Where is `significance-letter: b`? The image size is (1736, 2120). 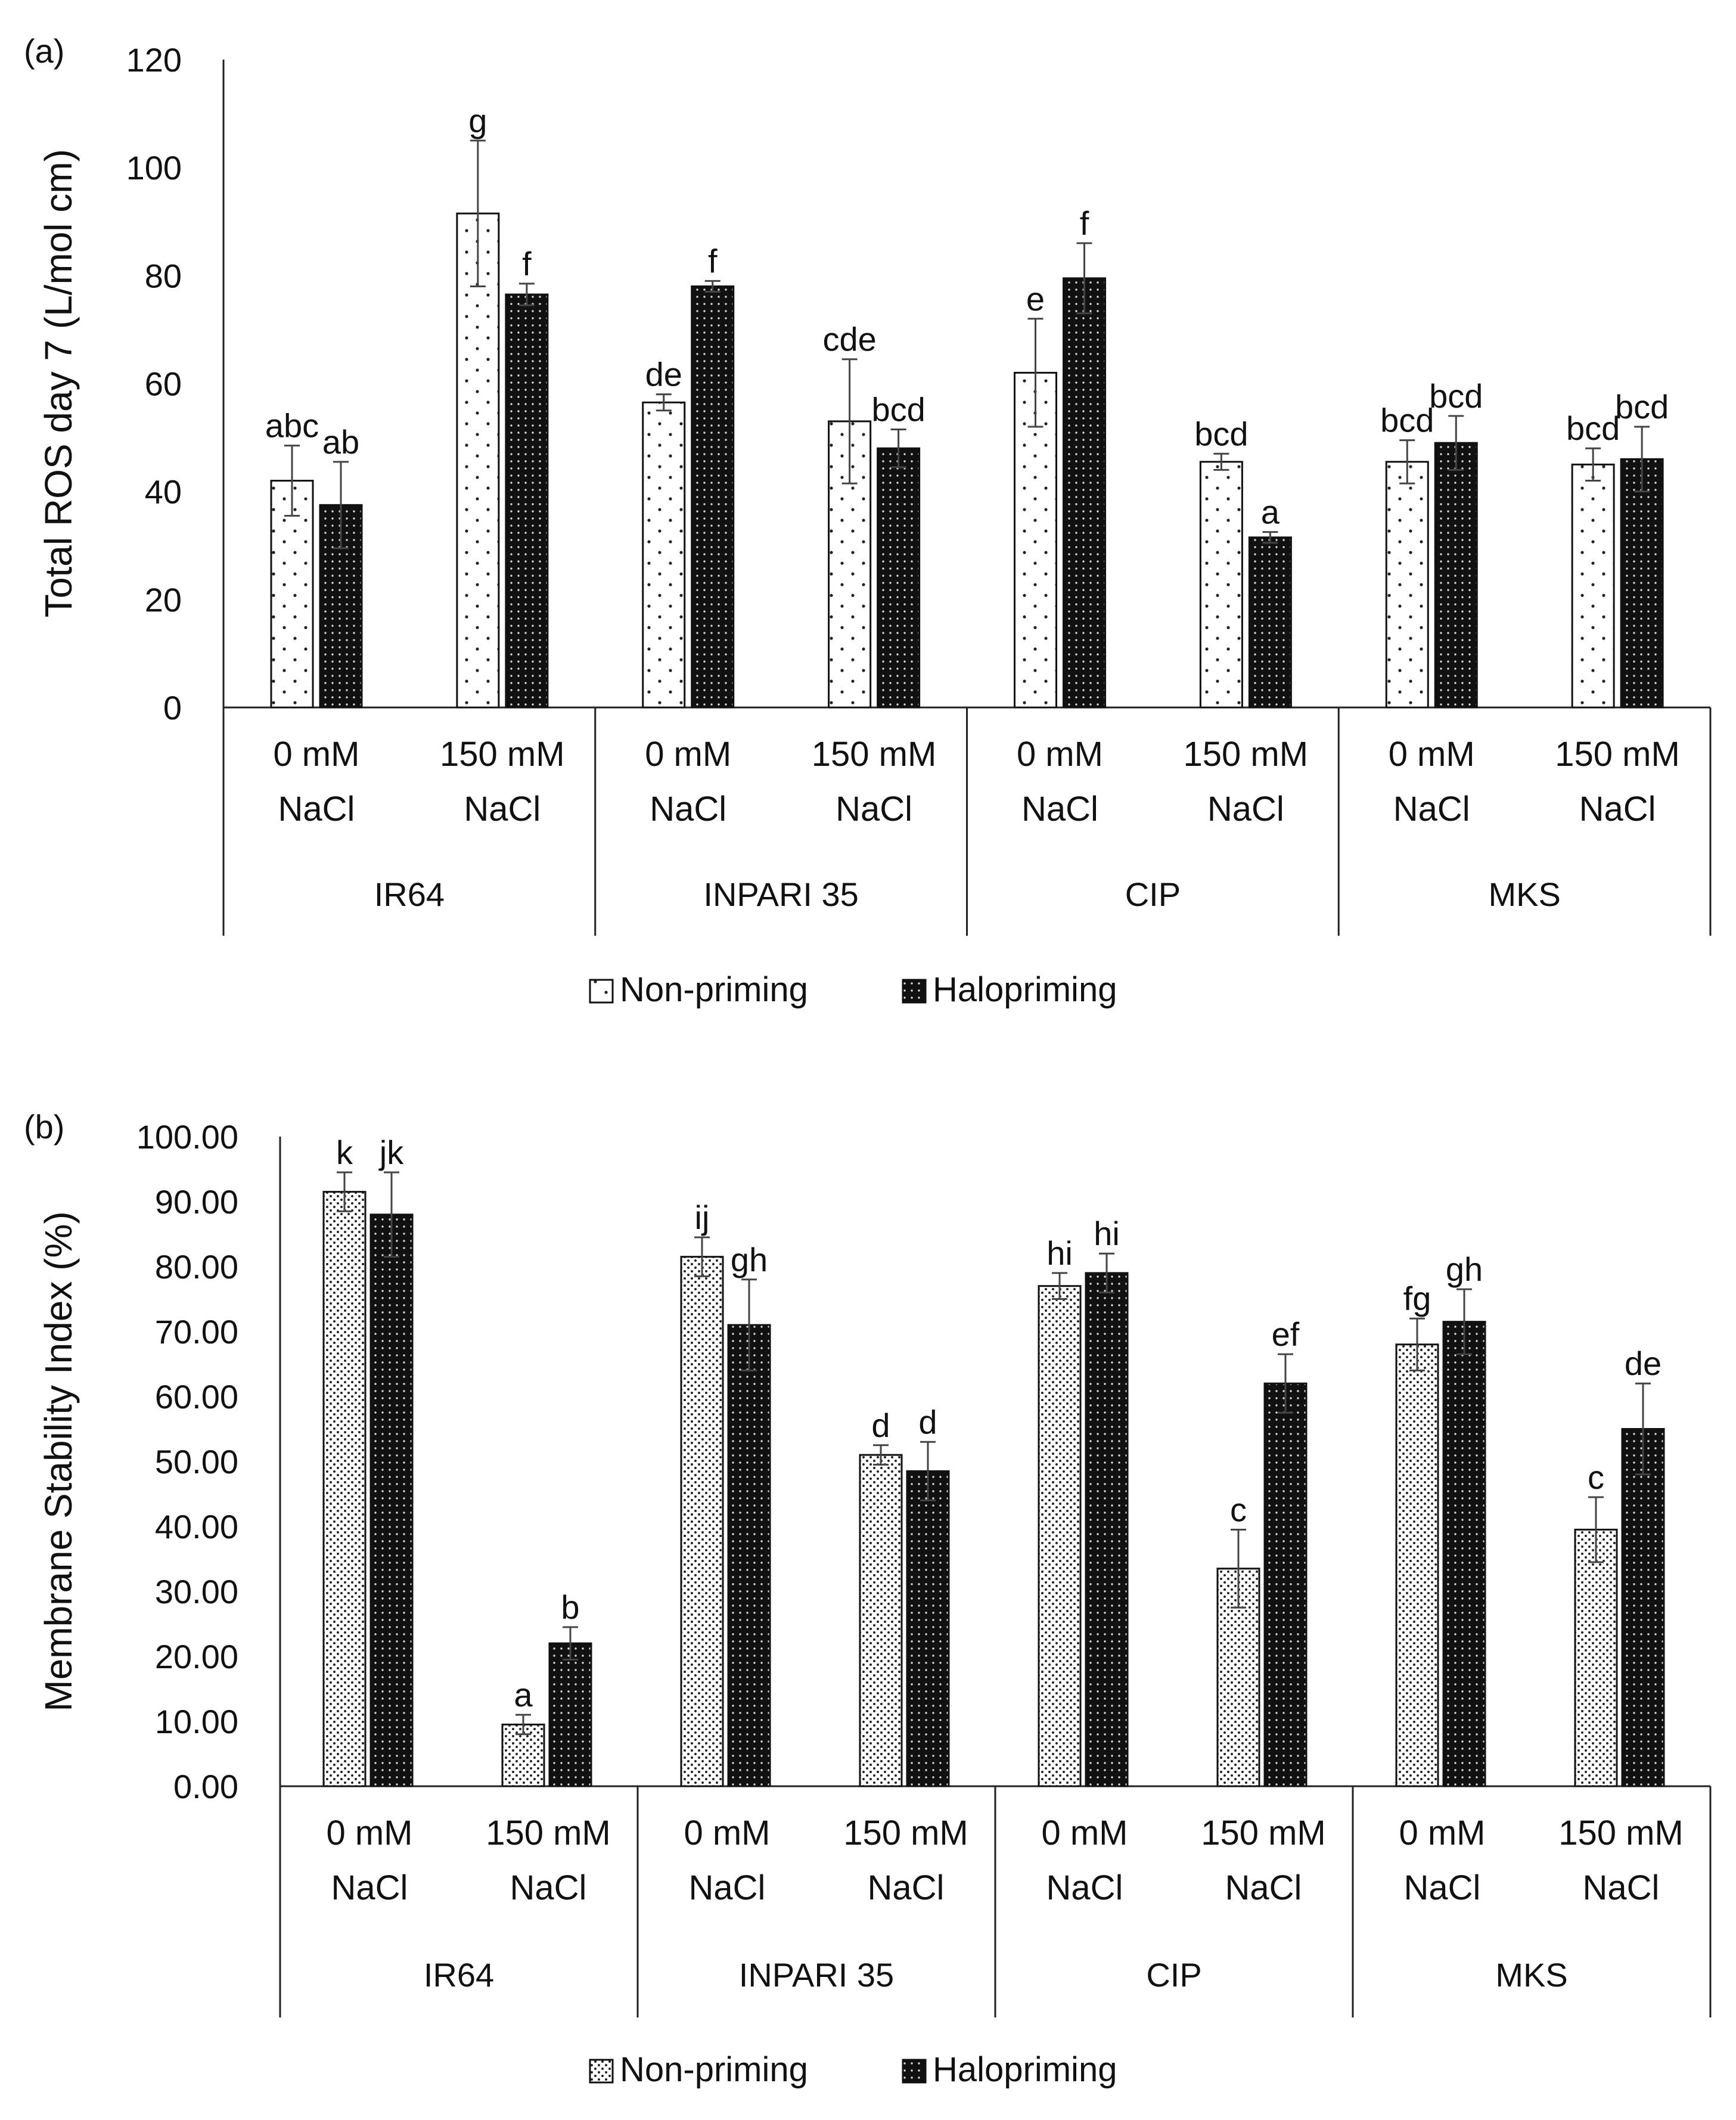
significance-letter: b is located at coordinates (570, 1607).